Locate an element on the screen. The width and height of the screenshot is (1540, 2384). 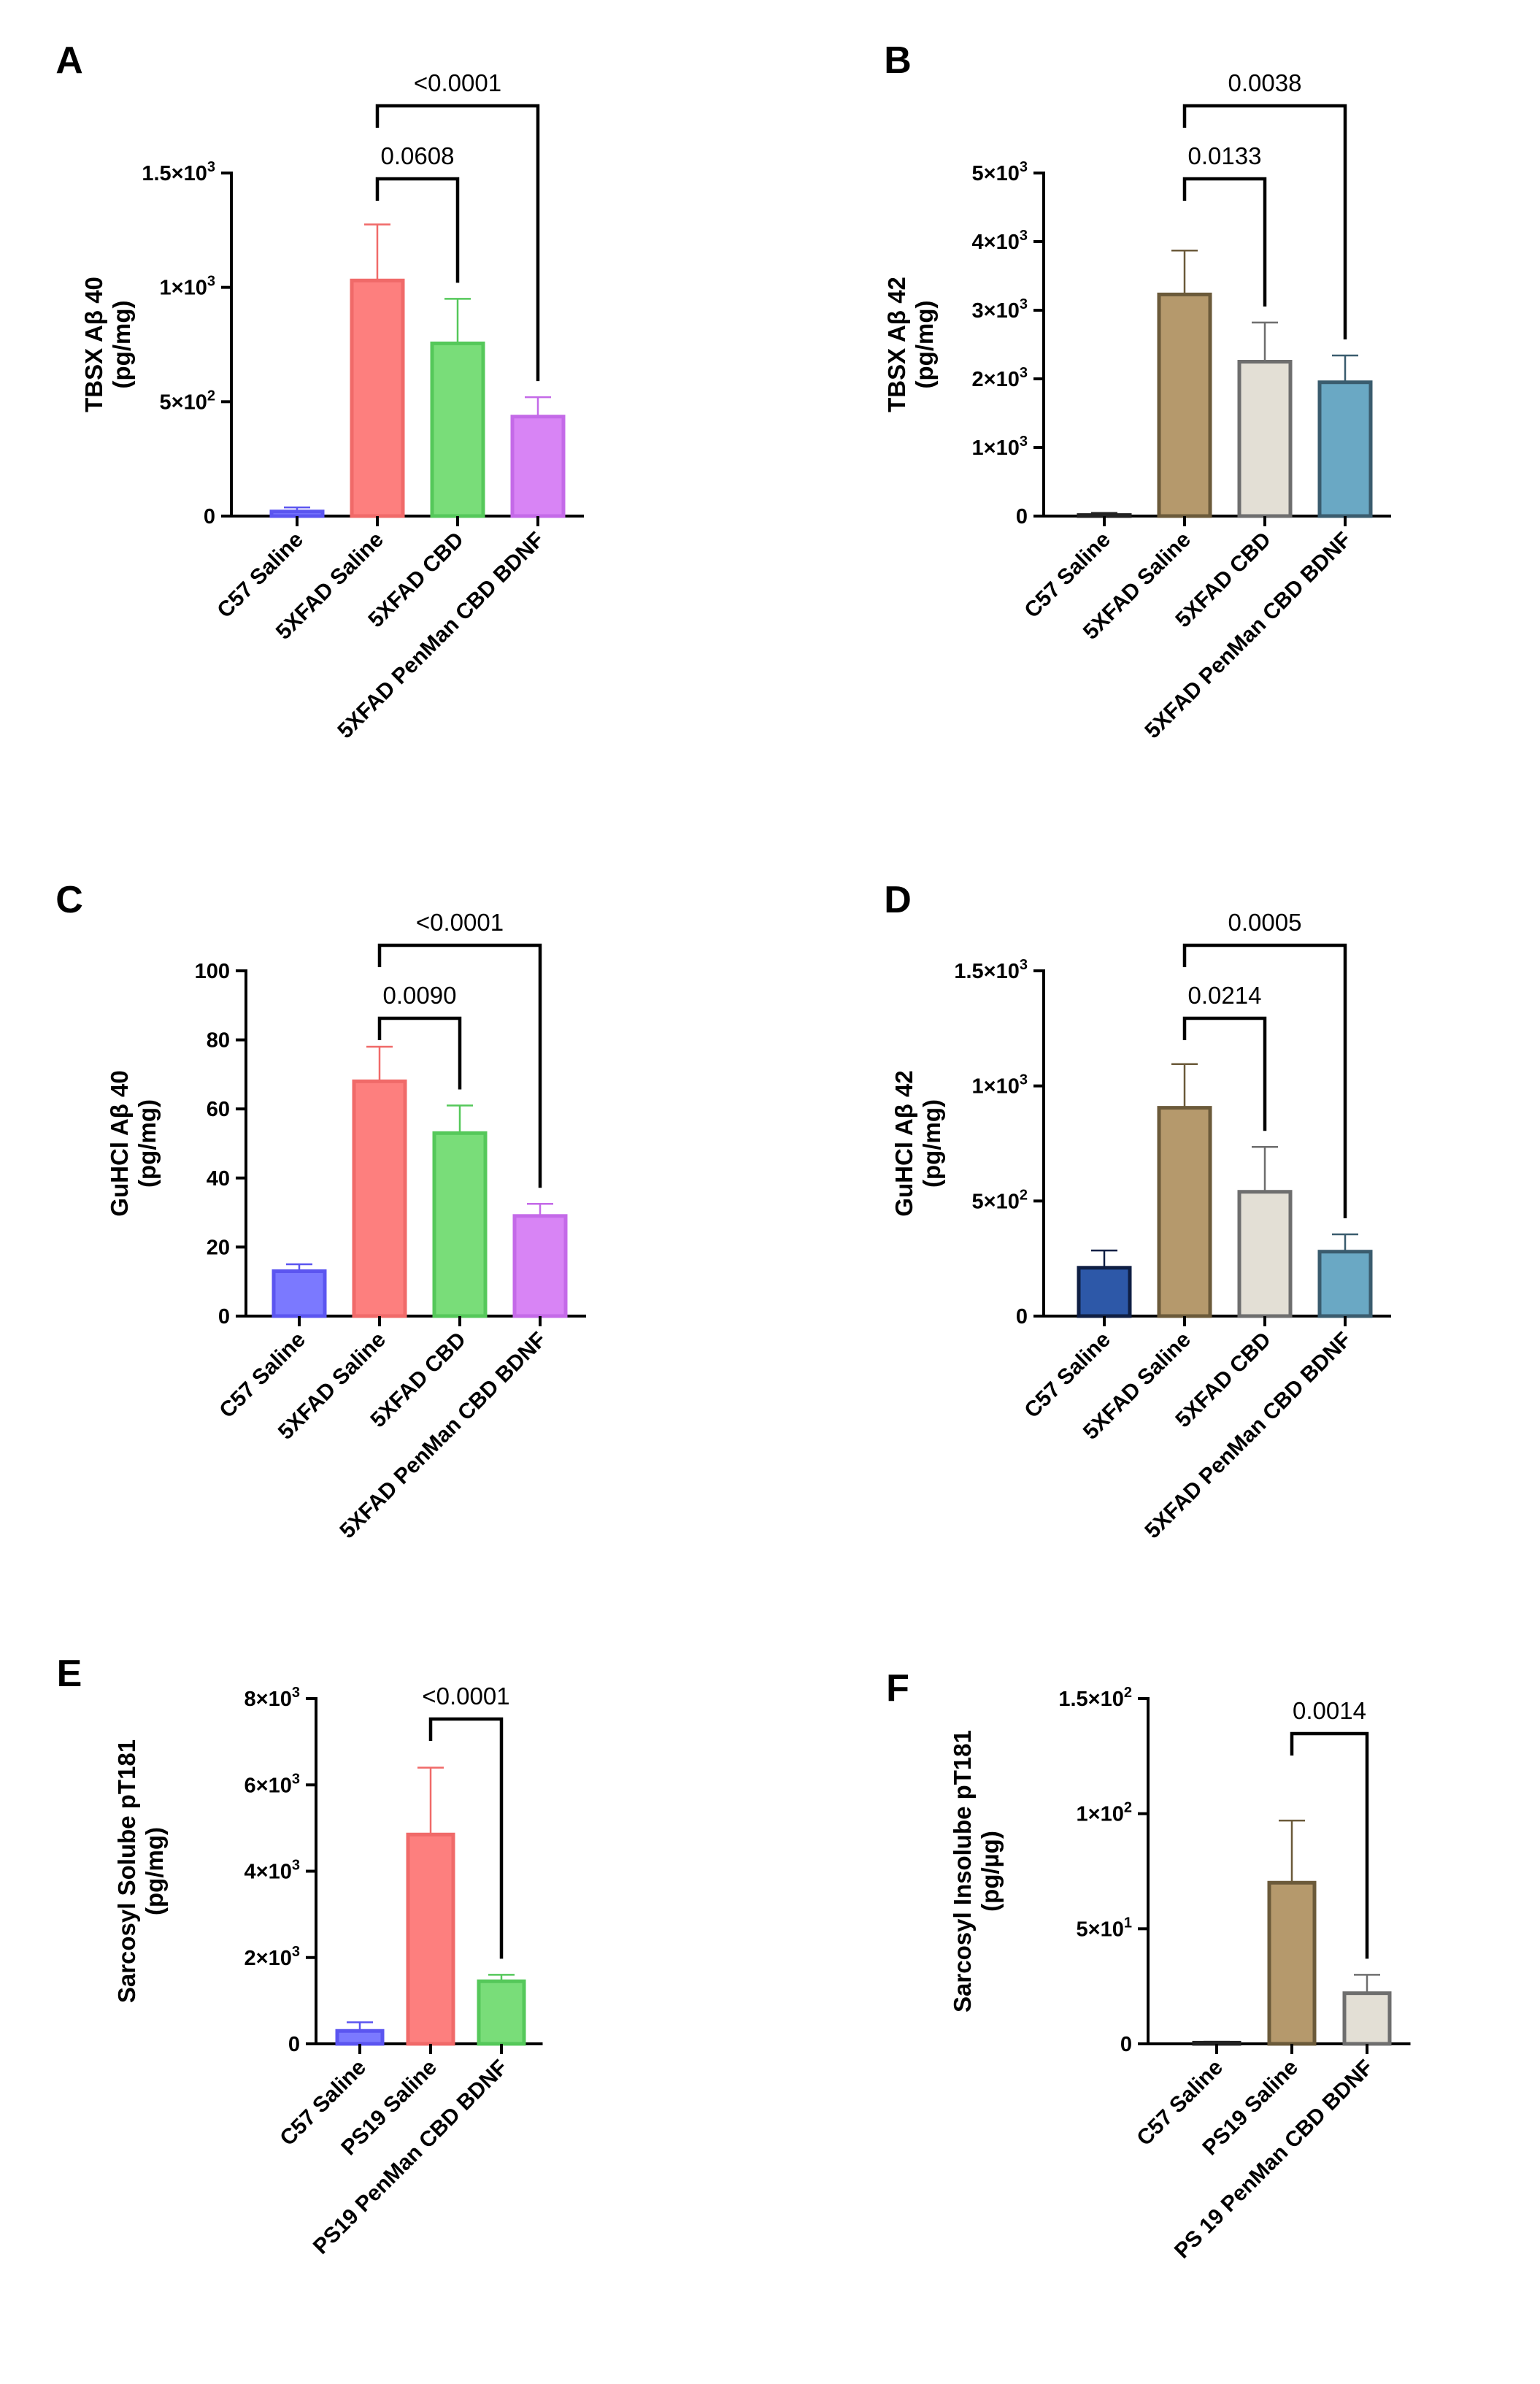
p-value-label: 0.0608 is located at coordinates (418, 155).